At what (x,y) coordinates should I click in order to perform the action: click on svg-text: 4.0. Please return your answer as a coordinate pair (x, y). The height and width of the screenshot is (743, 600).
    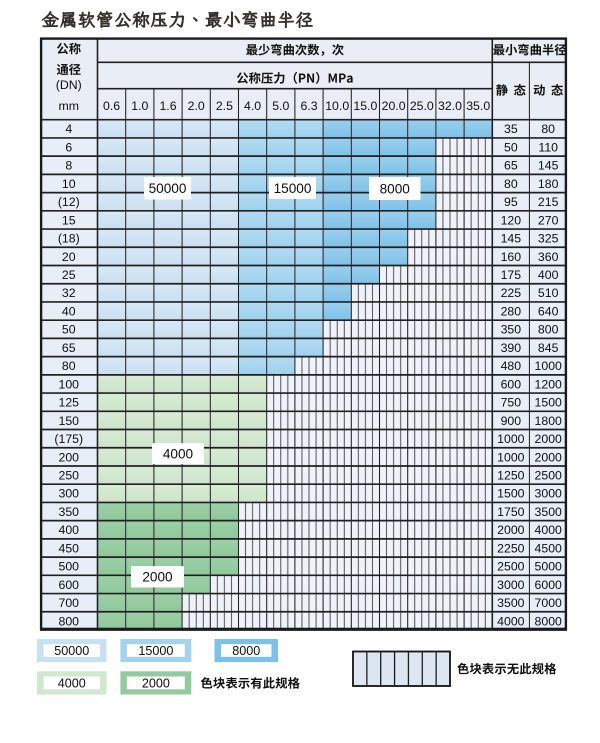
    Looking at the image, I should click on (252, 106).